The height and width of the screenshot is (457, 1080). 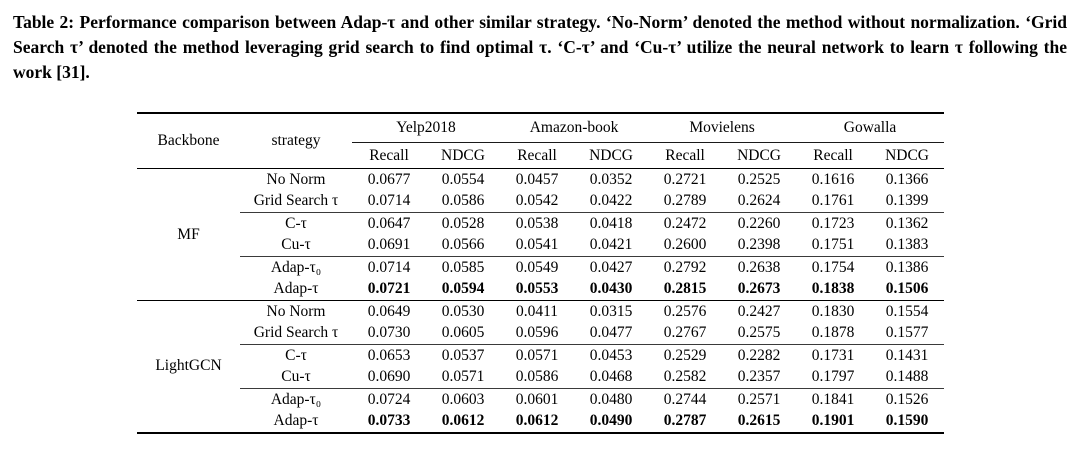 I want to click on metric-value-cell: 0.0554, so click(x=463, y=179).